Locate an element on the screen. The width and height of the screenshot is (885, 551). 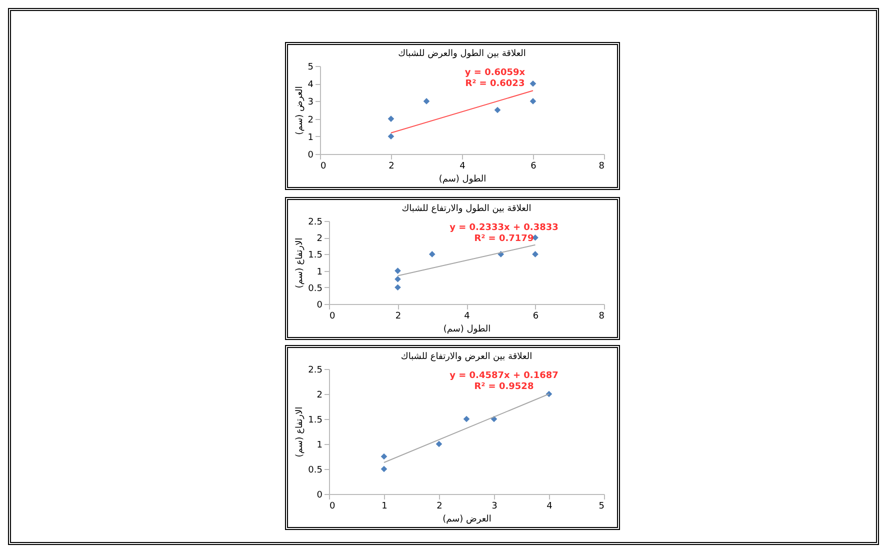
annotation: y = 0.2333x + 0.3833 is located at coordinates (504, 228).